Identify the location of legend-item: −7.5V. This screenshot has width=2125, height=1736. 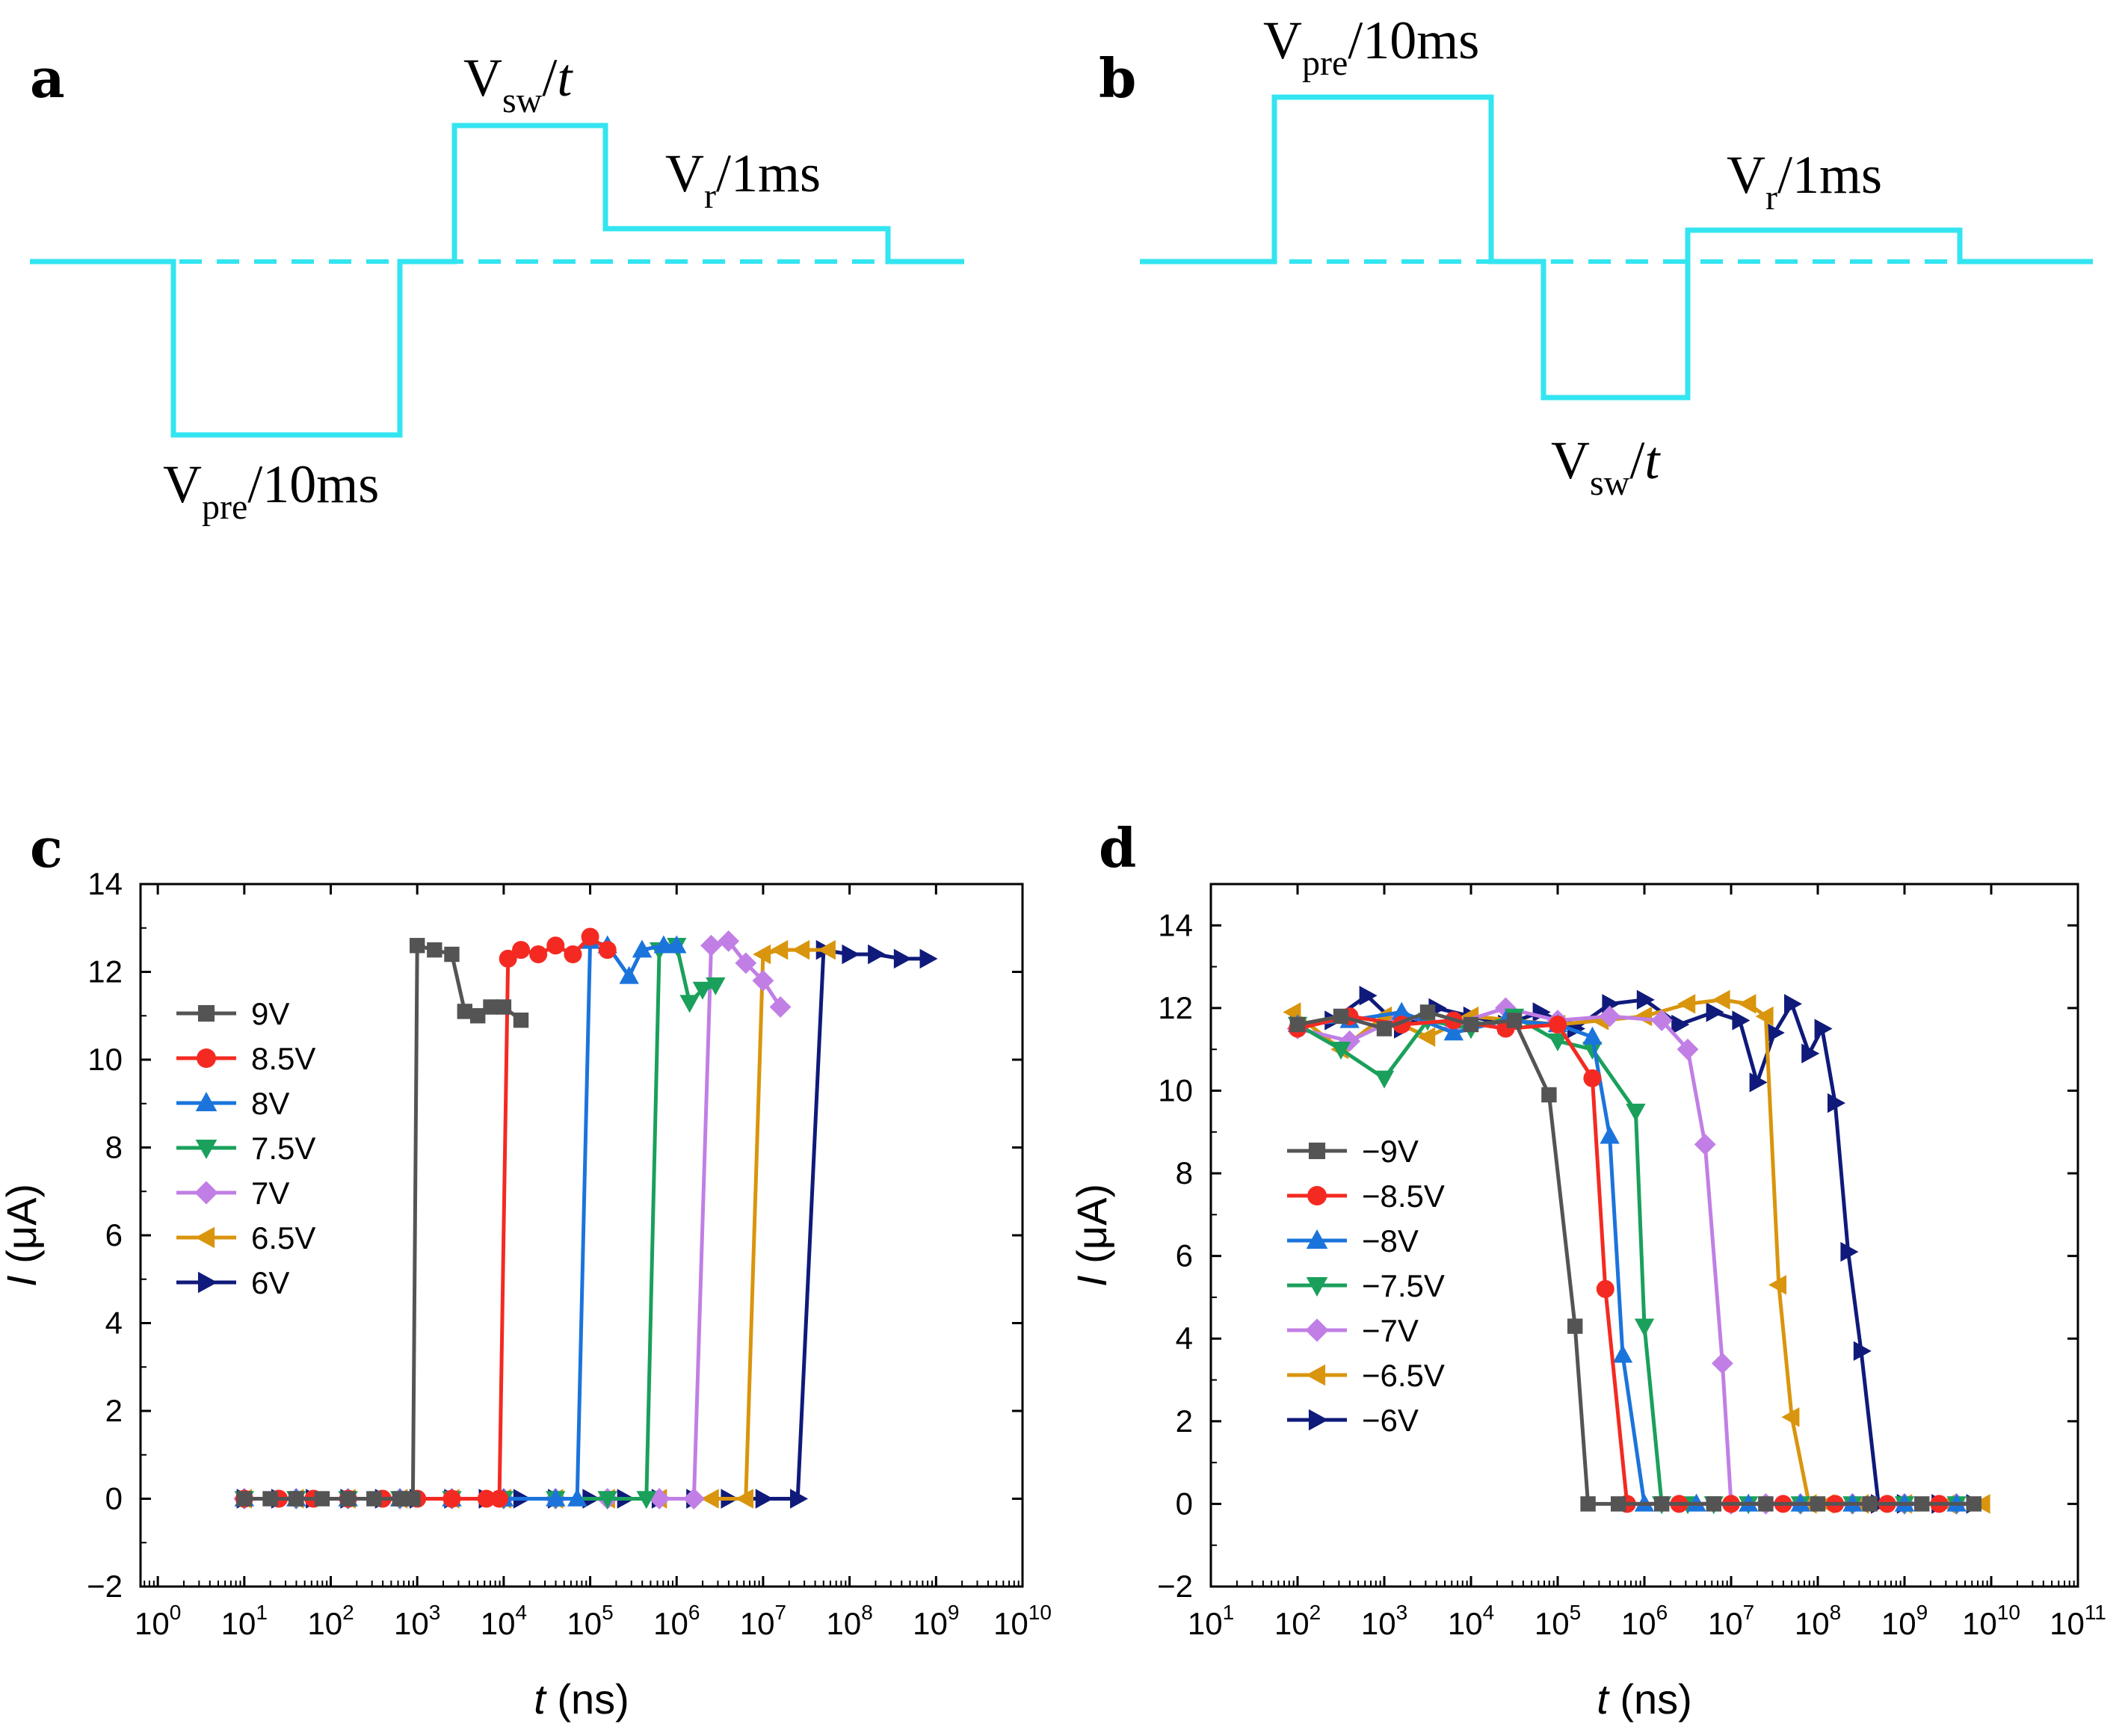
(1366, 1285).